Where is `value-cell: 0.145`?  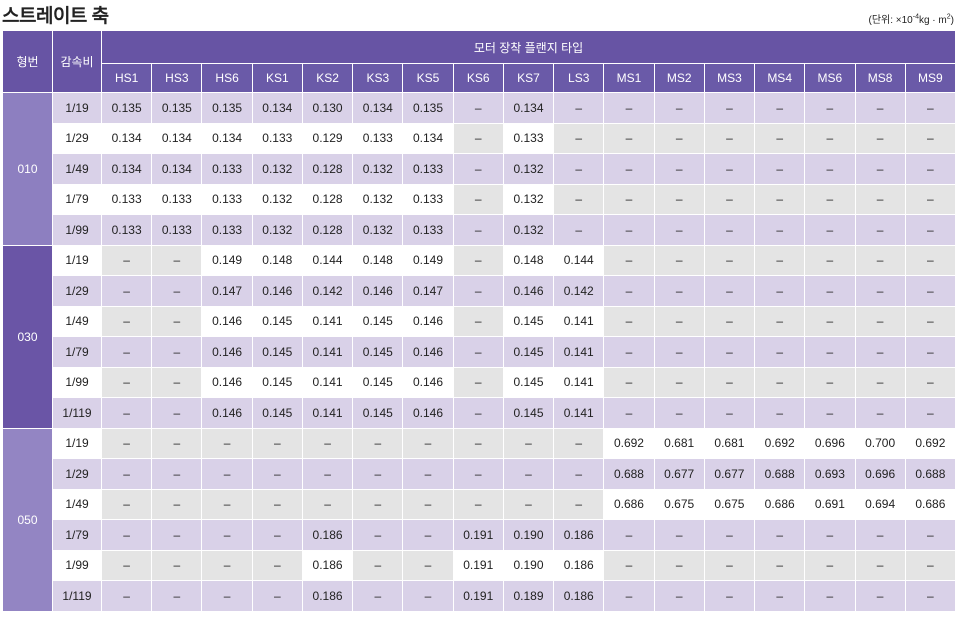
value-cell: 0.145 is located at coordinates (528, 352).